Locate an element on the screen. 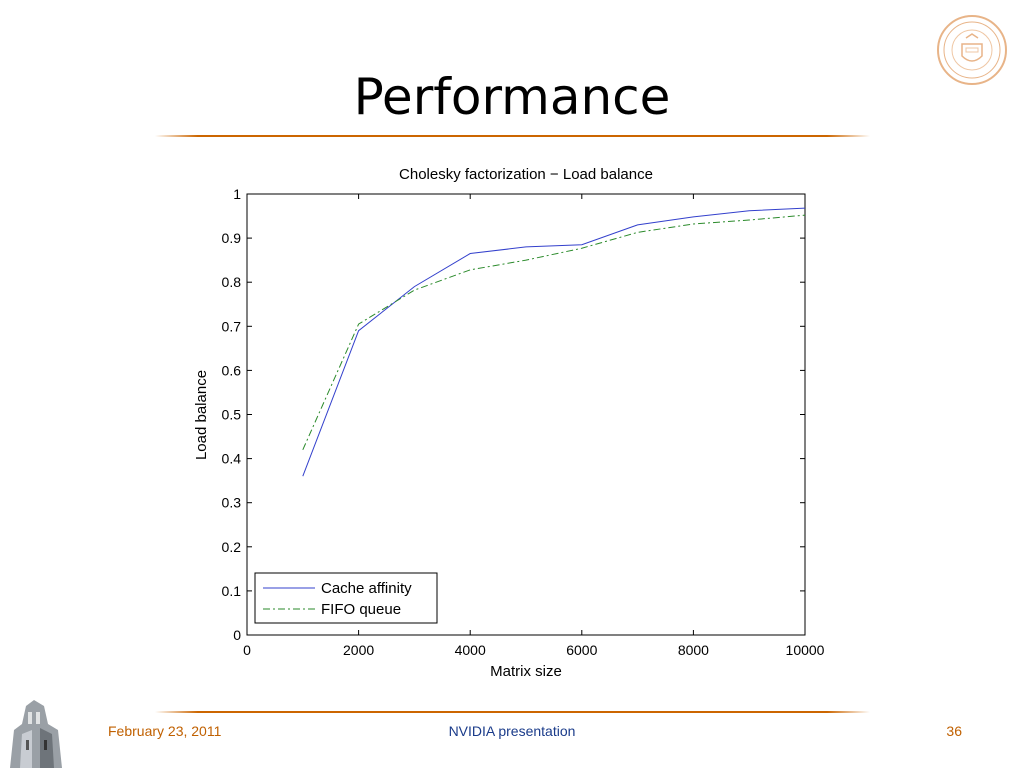  legend-box is located at coordinates (346, 598).